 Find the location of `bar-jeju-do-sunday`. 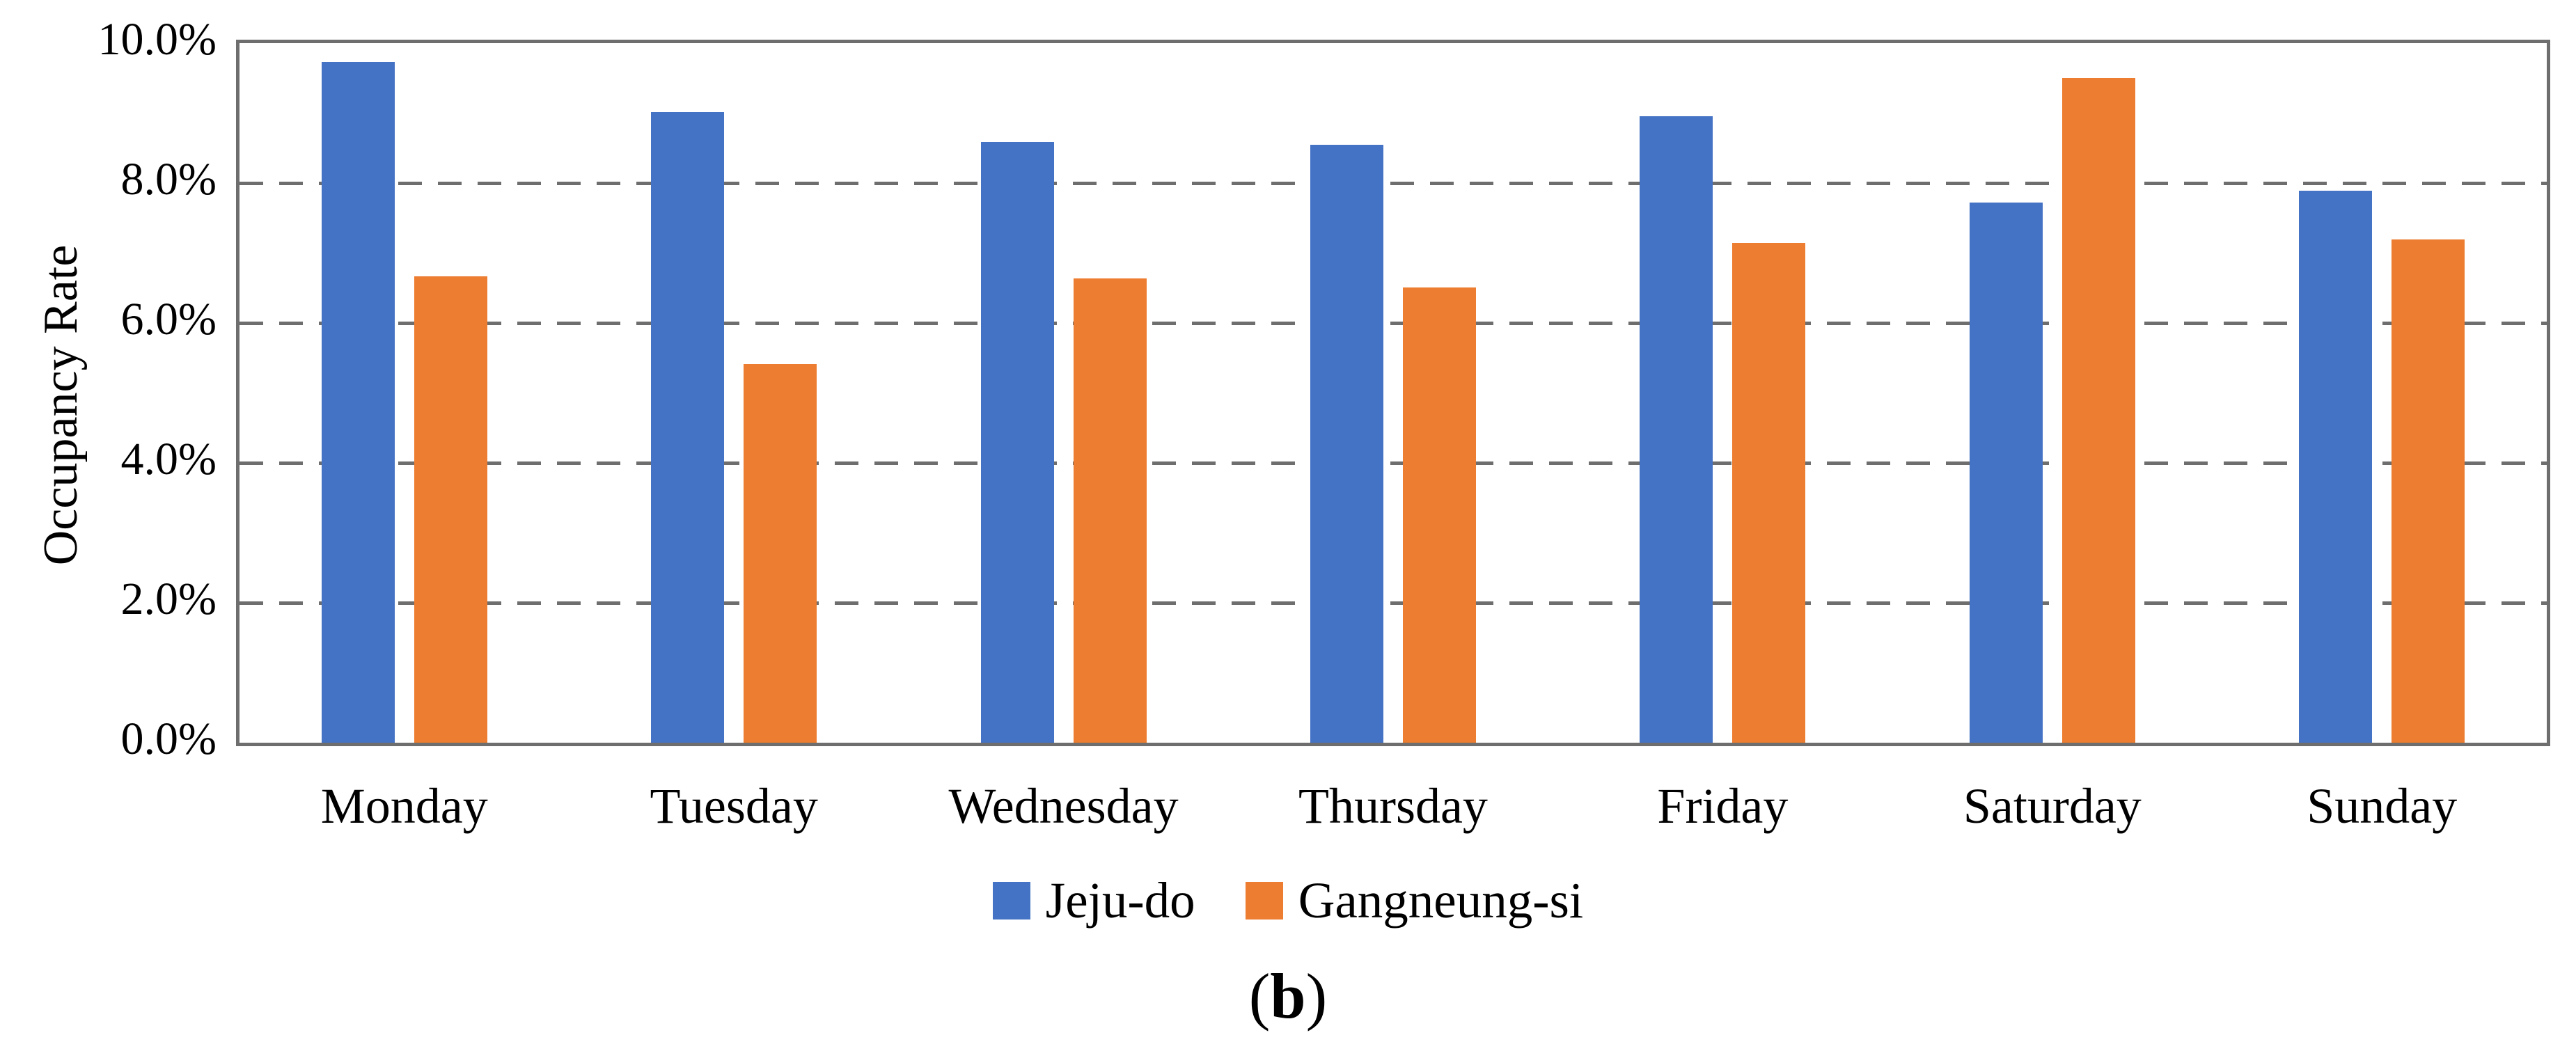

bar-jeju-do-sunday is located at coordinates (2336, 467).